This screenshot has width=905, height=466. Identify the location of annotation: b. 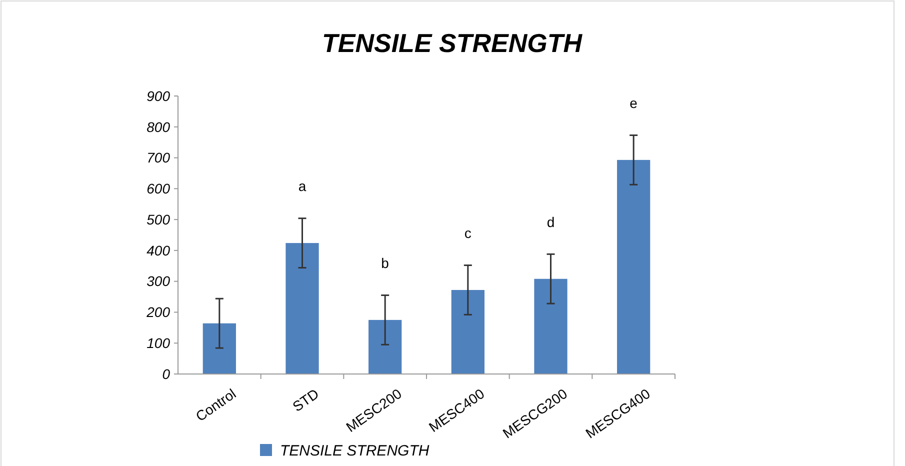
(385, 263).